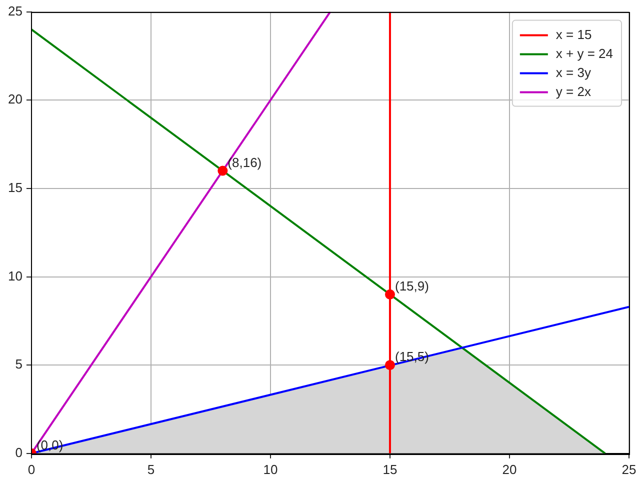 Image resolution: width=641 pixels, height=484 pixels. I want to click on x-tick-label: 20, so click(509, 469).